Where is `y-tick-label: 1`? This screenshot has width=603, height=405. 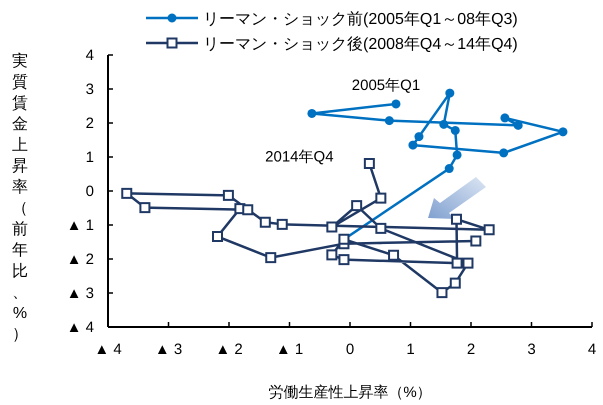
y-tick-label: 1 is located at coordinates (90, 157).